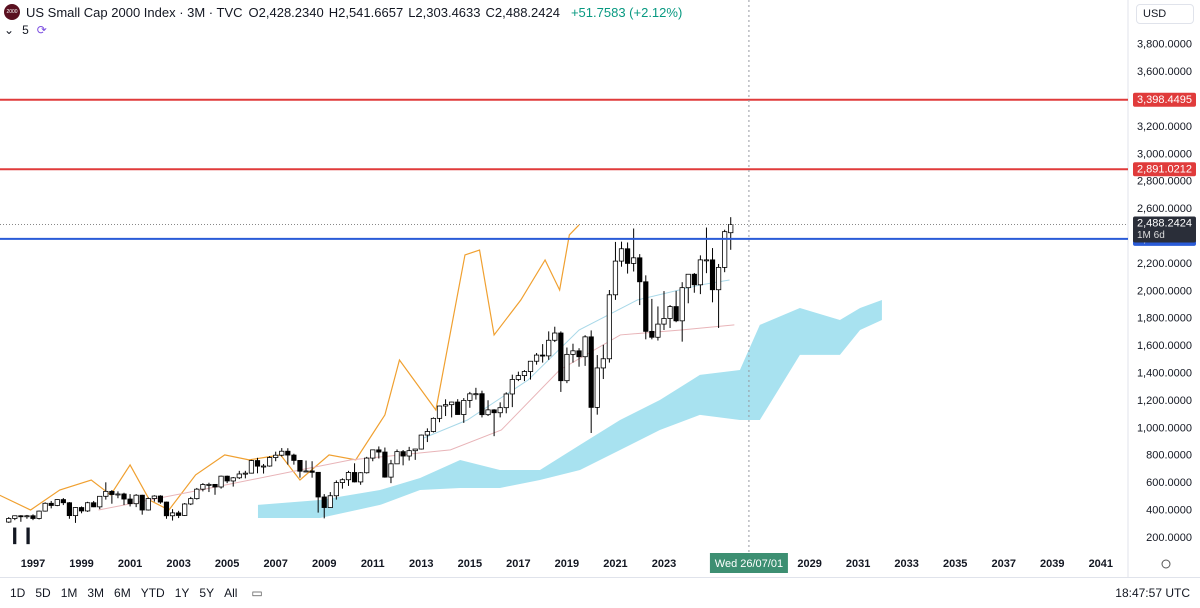 The height and width of the screenshot is (608, 1200). Describe the element at coordinates (9, 30) in the screenshot. I see `collapse: ⌄` at that location.